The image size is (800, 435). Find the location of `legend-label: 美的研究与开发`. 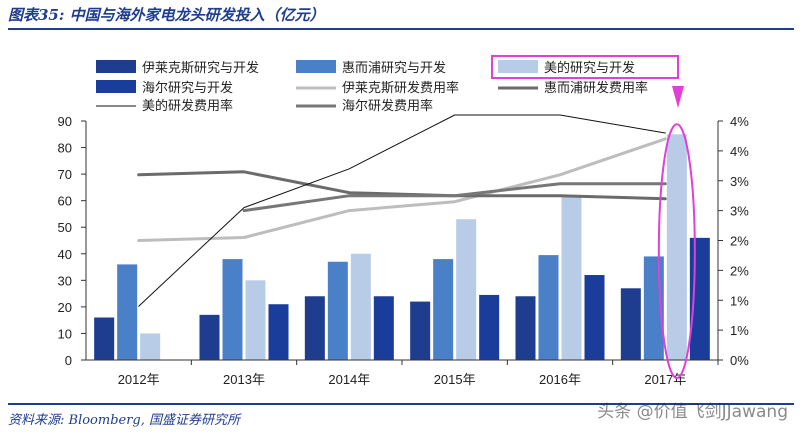

legend-label: 美的研究与开发 is located at coordinates (589, 68).